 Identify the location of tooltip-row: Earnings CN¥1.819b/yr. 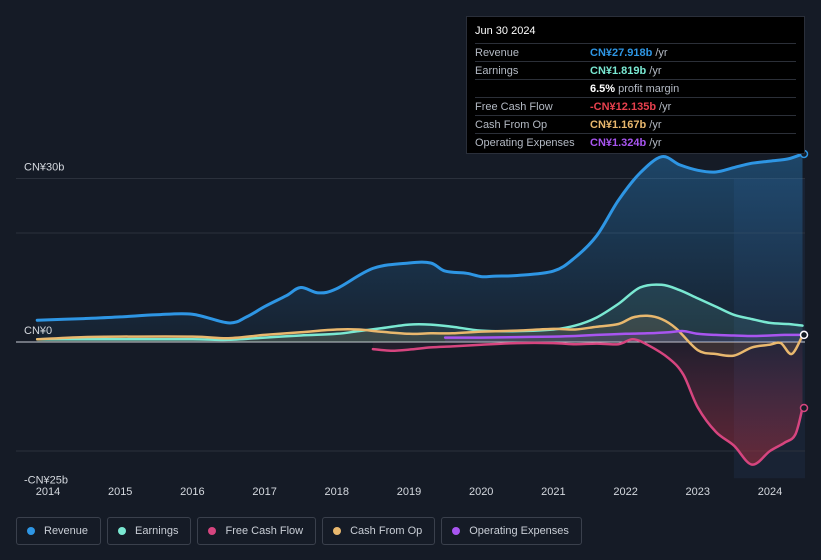
(635, 70).